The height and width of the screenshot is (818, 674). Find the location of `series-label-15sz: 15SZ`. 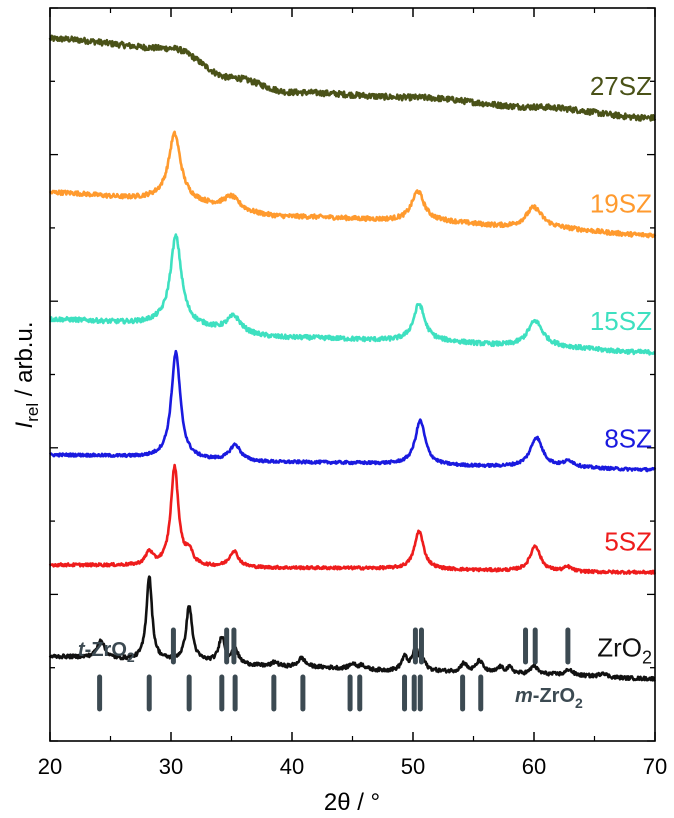

series-label-15sz: 15SZ is located at coordinates (621, 321).